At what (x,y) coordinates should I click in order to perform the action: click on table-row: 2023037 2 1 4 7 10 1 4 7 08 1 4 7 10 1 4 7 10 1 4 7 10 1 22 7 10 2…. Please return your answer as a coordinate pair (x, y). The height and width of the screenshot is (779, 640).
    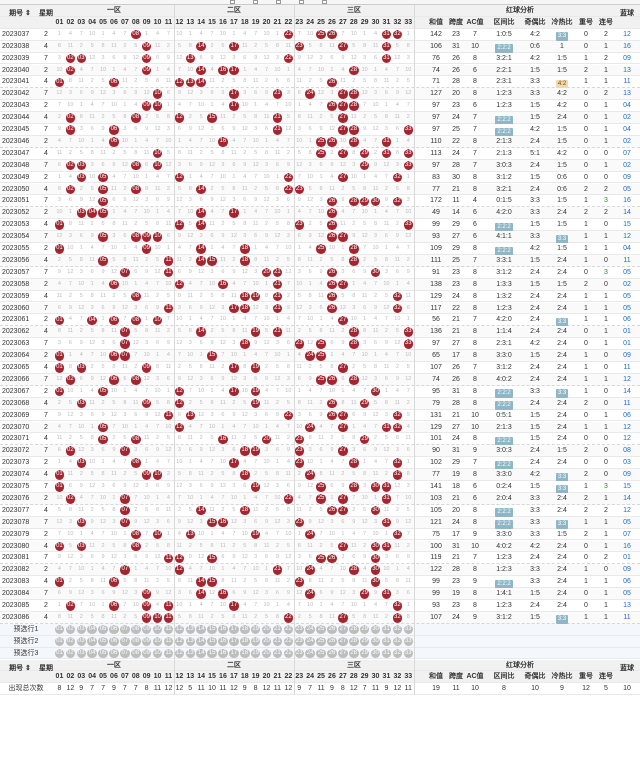
    Looking at the image, I should click on (320, 35).